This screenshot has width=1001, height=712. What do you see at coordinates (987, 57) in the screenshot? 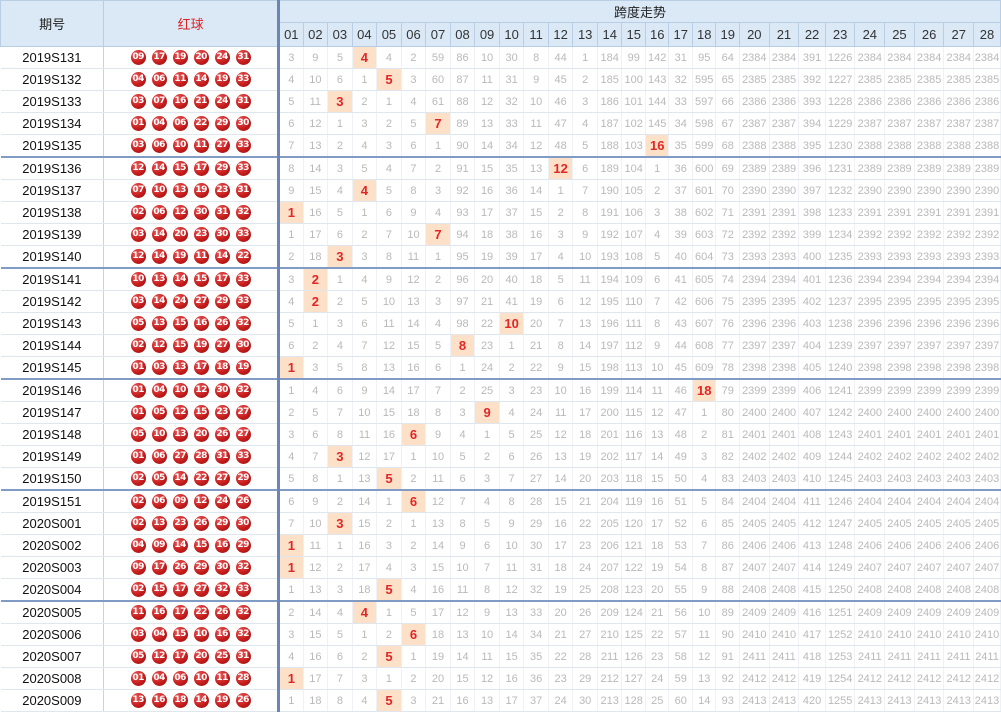
I see `span-miss-cell: 2384` at bounding box center [987, 57].